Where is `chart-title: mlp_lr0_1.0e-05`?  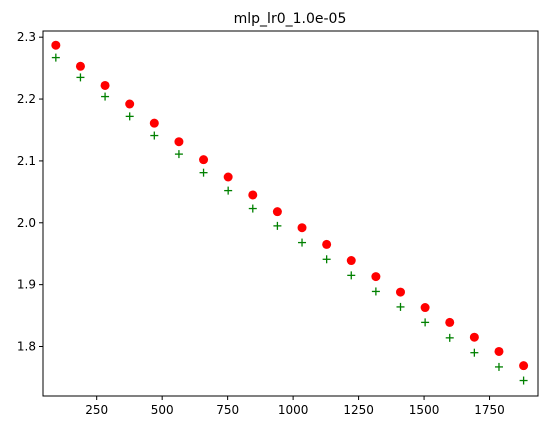
chart-title: mlp_lr0_1.0e-05 is located at coordinates (290, 19).